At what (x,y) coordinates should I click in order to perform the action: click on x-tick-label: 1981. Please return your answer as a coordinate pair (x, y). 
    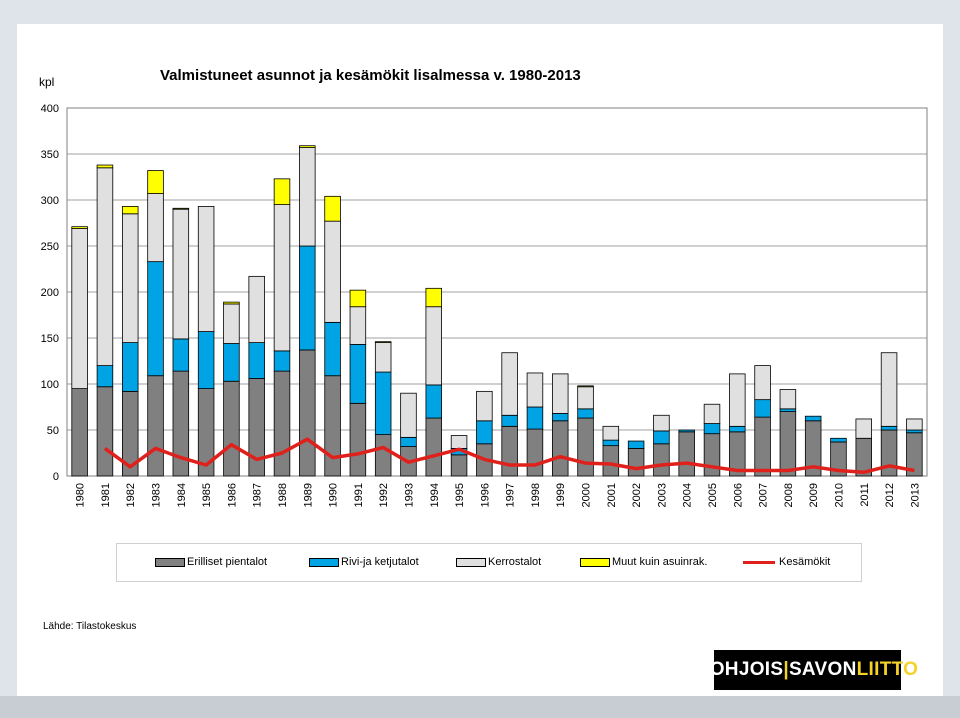
    Looking at the image, I should click on (106, 495).